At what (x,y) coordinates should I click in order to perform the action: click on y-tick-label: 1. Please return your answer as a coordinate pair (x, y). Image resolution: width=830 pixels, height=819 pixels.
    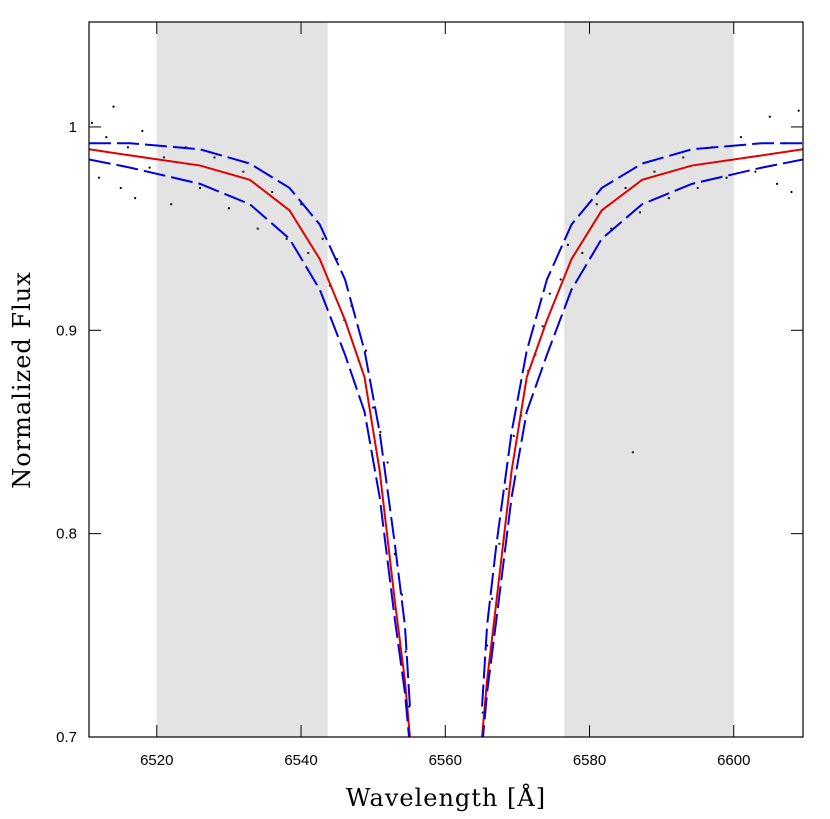
    Looking at the image, I should click on (73, 127).